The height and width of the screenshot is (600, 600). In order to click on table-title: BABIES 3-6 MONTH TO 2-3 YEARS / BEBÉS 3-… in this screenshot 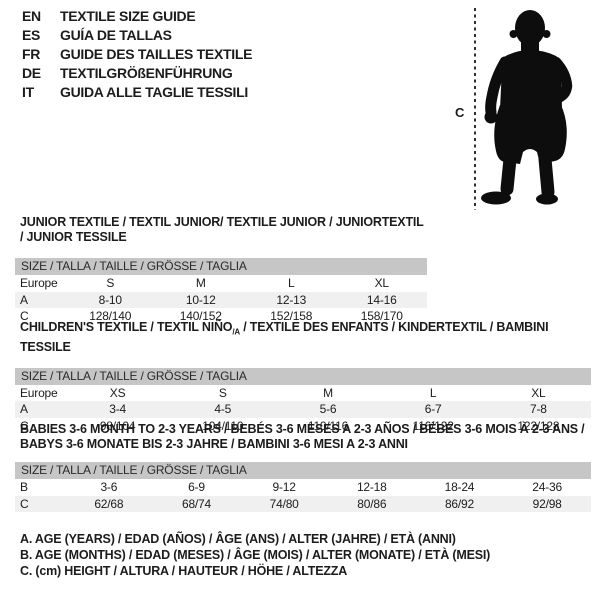, I will do `click(302, 436)`.